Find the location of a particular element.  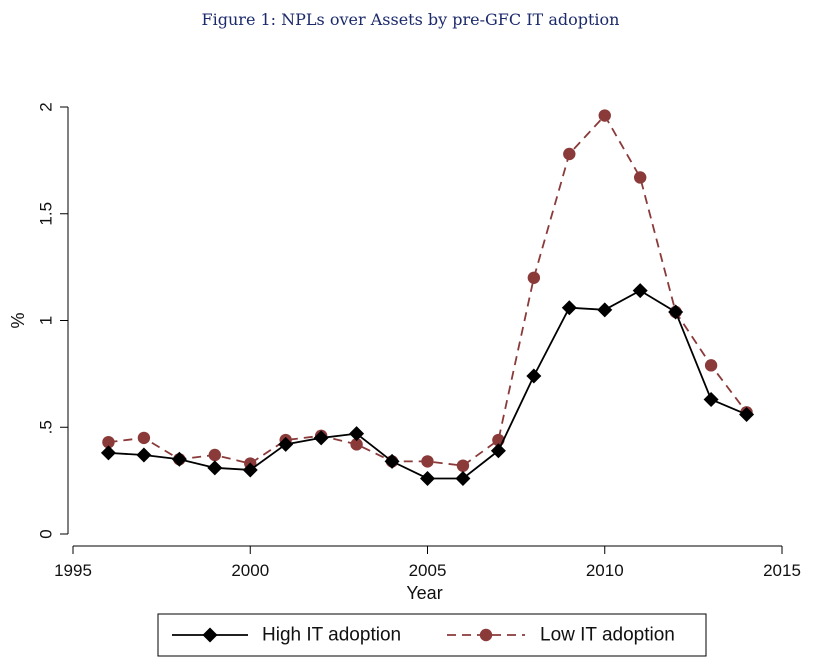

x-tick-label: 1995 is located at coordinates (73, 570).